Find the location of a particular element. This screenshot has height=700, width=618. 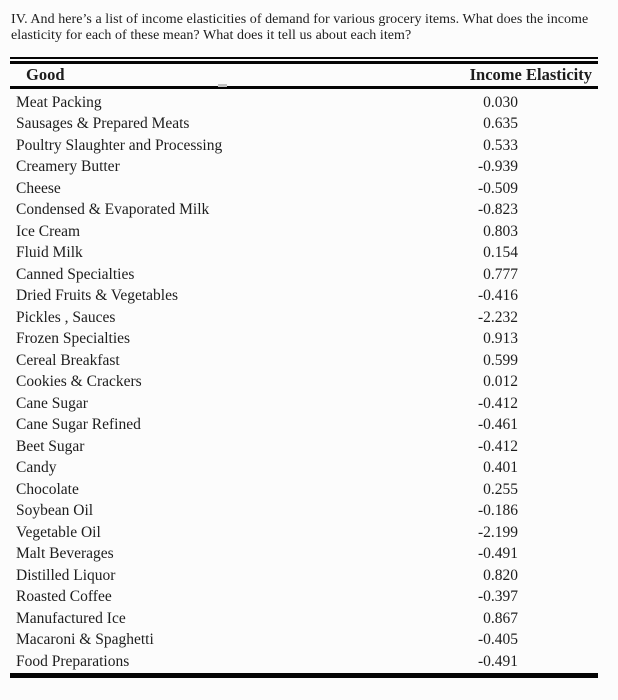

elasticity-cell: 0.533 is located at coordinates (500, 145).